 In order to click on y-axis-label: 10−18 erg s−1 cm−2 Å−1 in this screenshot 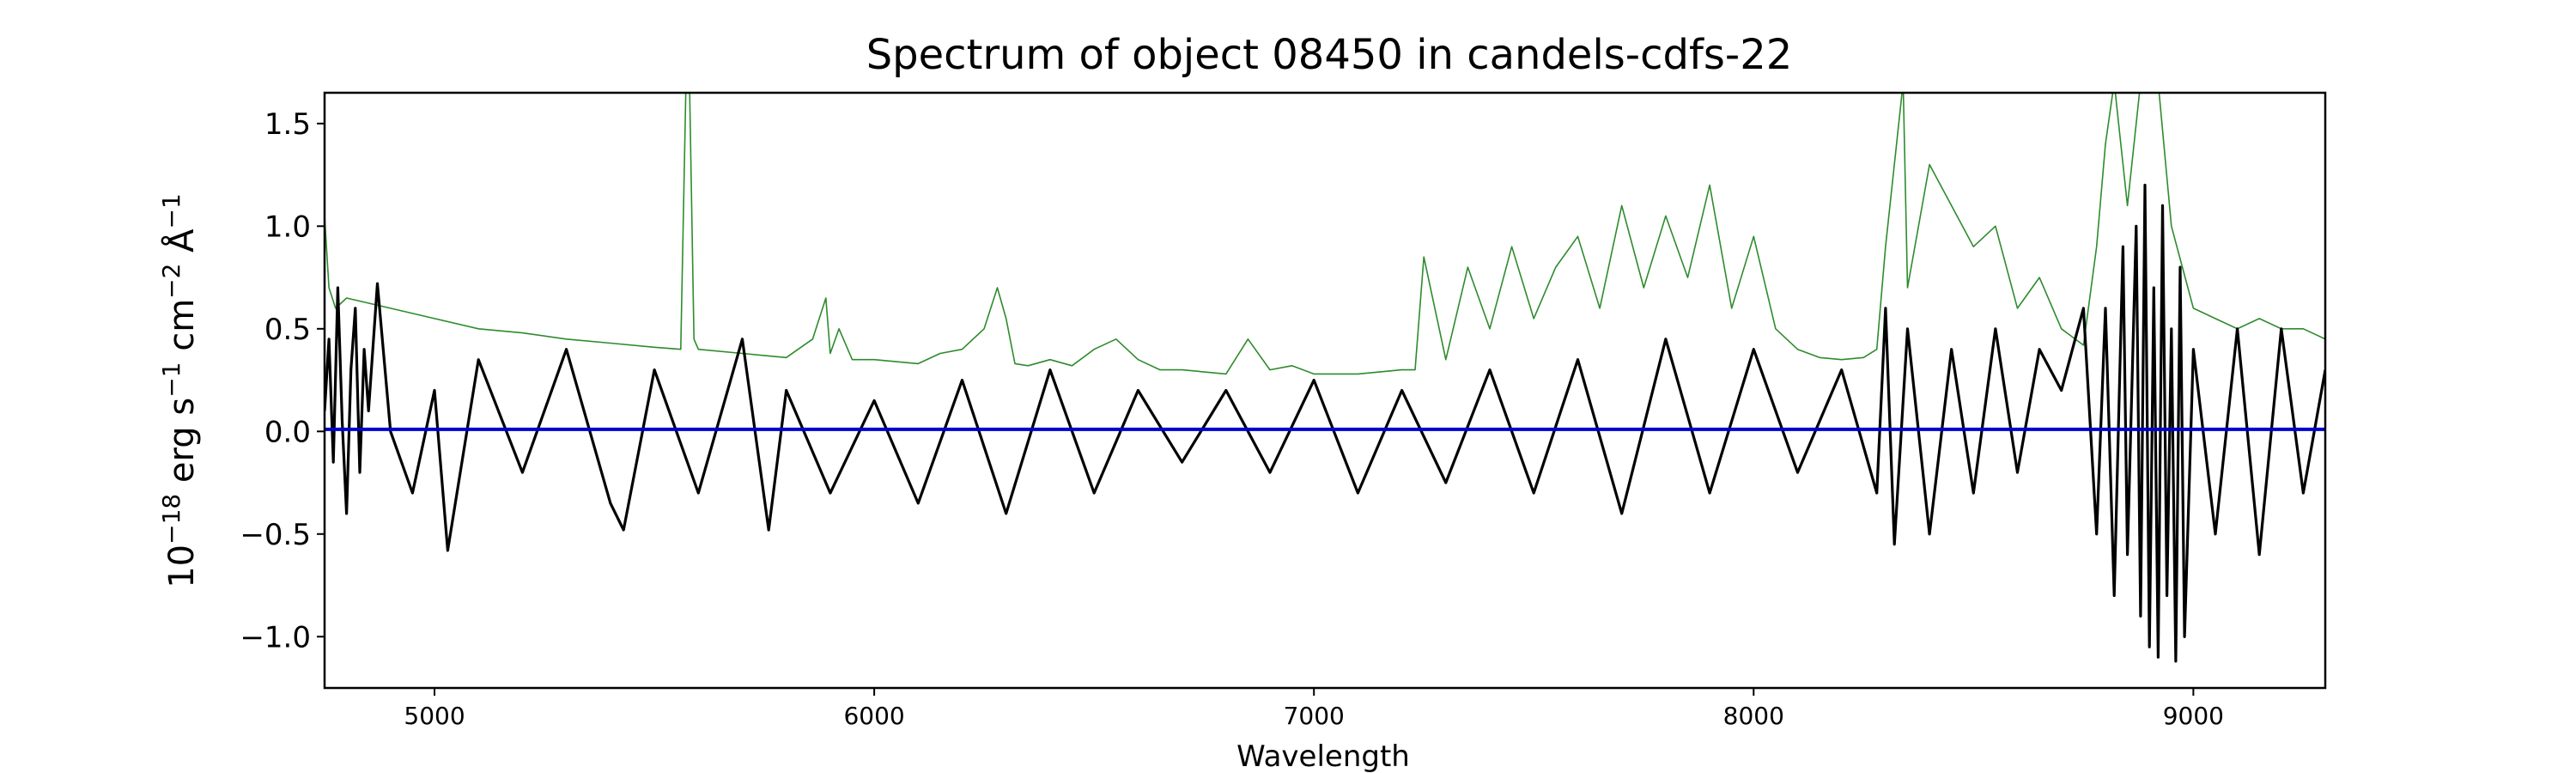, I will do `click(180, 390)`.